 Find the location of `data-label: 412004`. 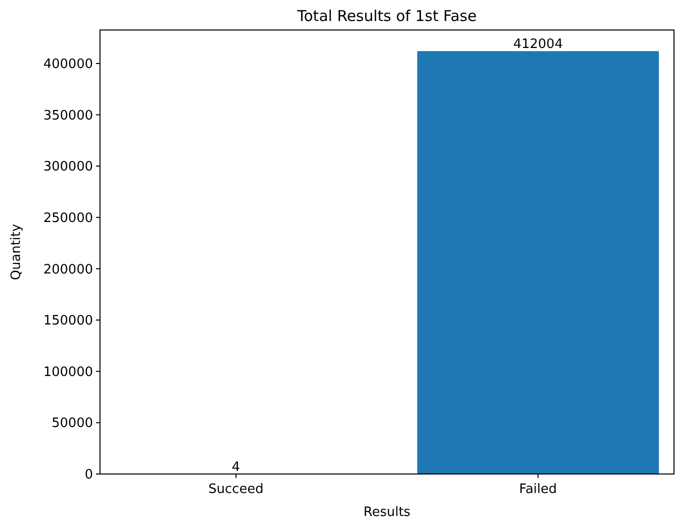

data-label: 412004 is located at coordinates (538, 44).